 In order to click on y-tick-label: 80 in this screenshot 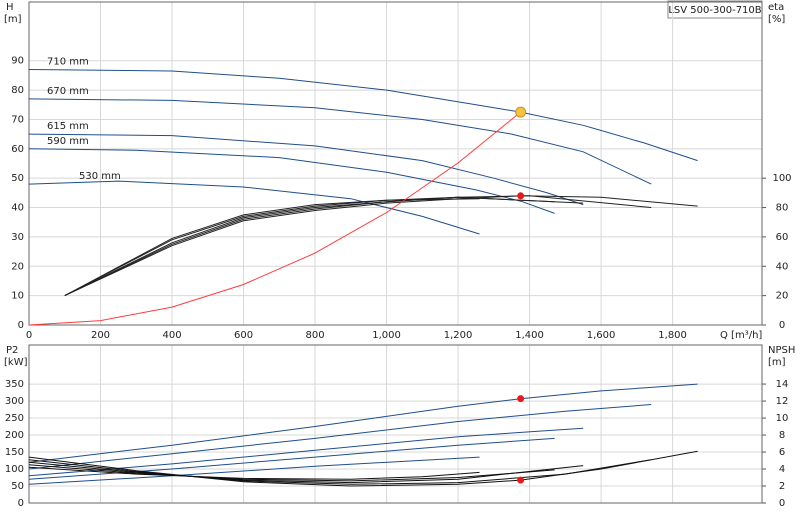, I will do `click(17, 90)`.